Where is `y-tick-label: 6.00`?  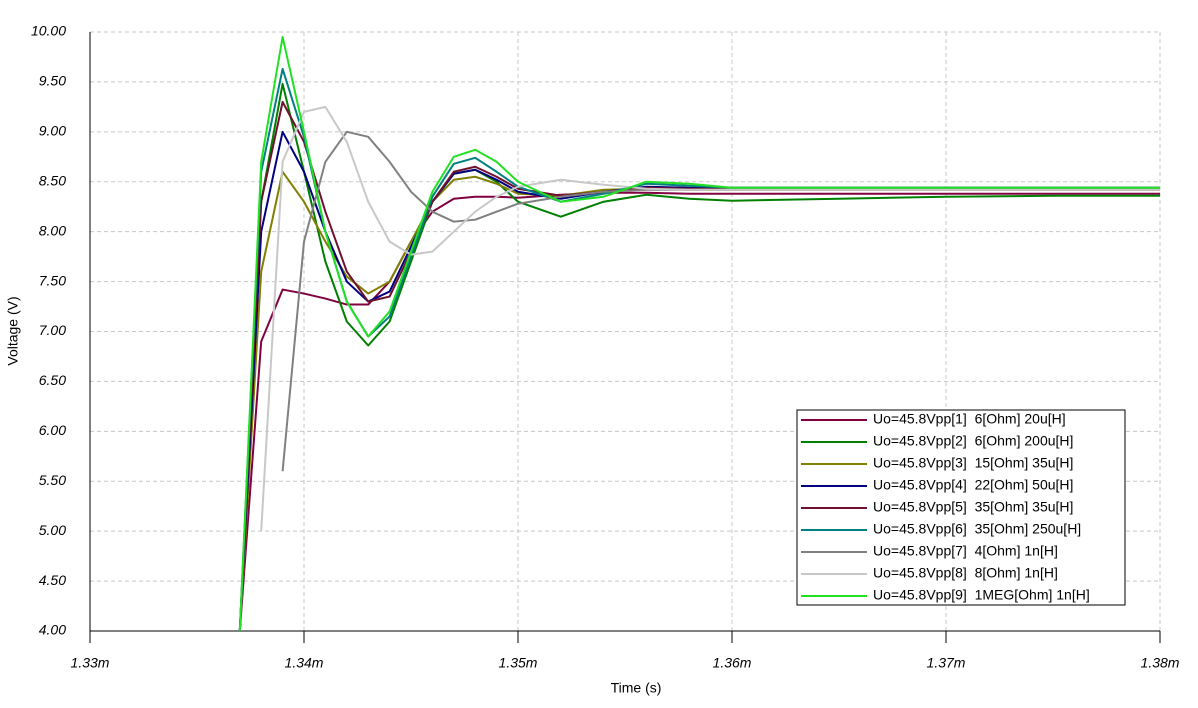
y-tick-label: 6.00 is located at coordinates (52, 430).